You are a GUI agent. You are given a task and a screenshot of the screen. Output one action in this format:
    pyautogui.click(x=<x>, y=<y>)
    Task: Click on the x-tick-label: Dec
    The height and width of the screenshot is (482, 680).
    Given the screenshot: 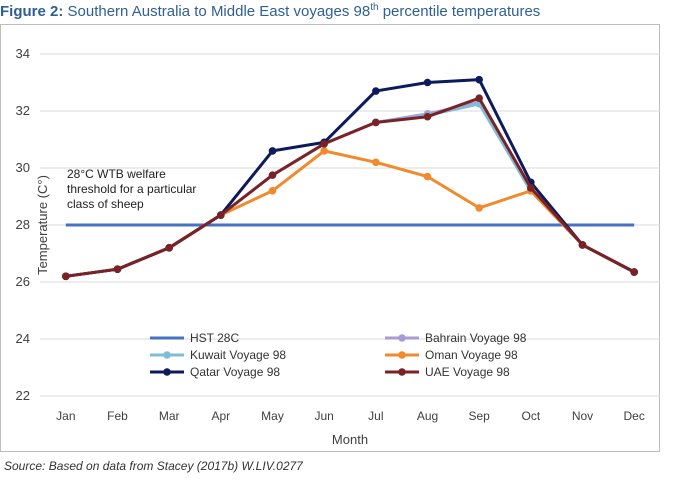 What is the action you would take?
    pyautogui.click(x=633, y=416)
    